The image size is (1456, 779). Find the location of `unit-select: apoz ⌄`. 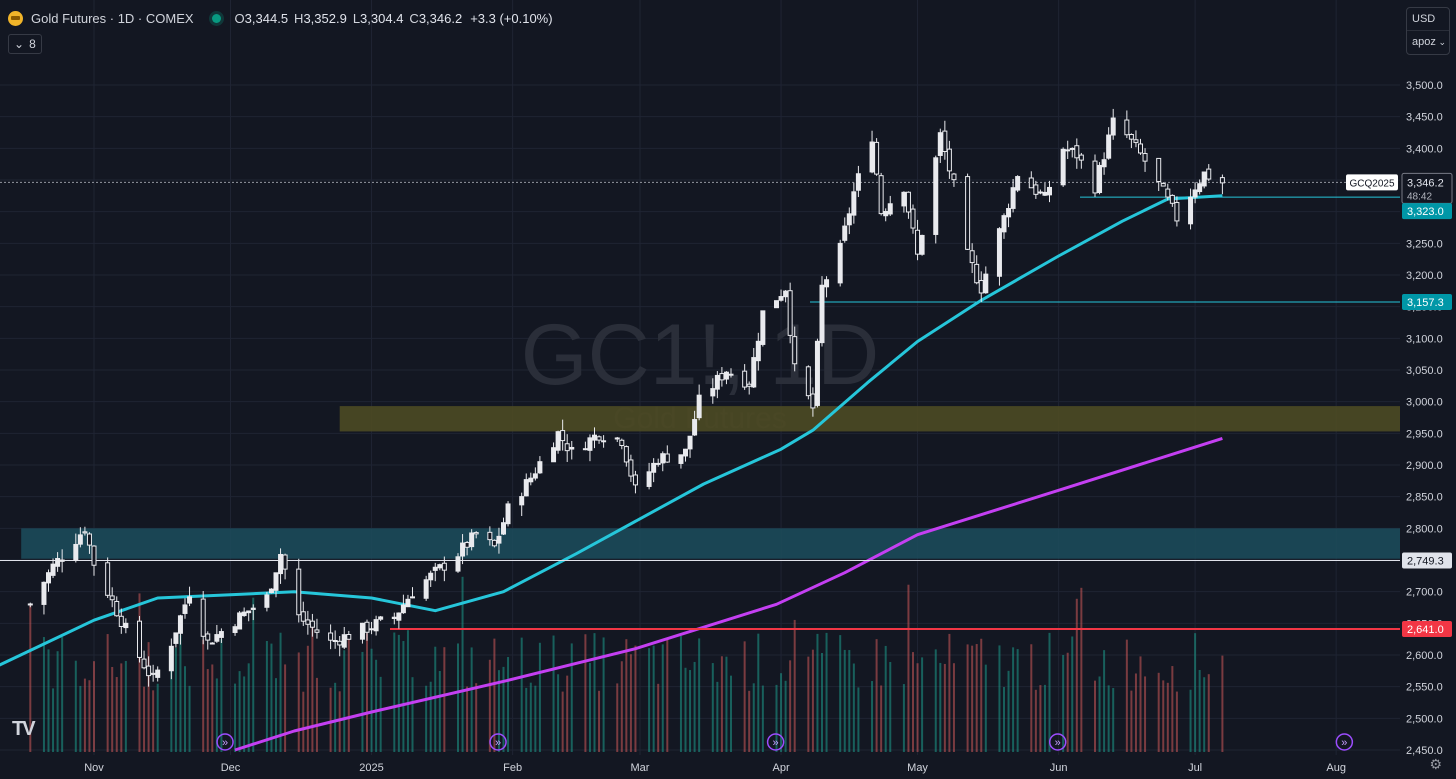

unit-select: apoz ⌄ is located at coordinates (1428, 41).